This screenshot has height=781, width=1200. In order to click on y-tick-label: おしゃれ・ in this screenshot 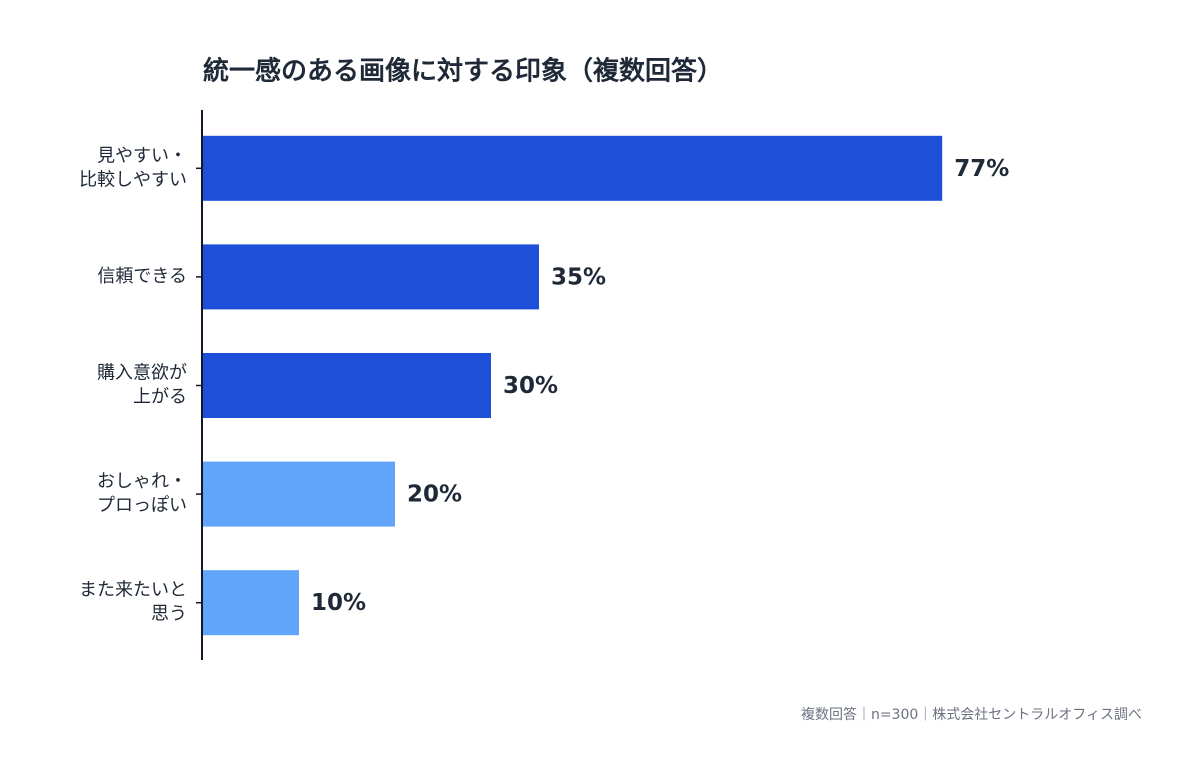, I will do `click(142, 481)`.